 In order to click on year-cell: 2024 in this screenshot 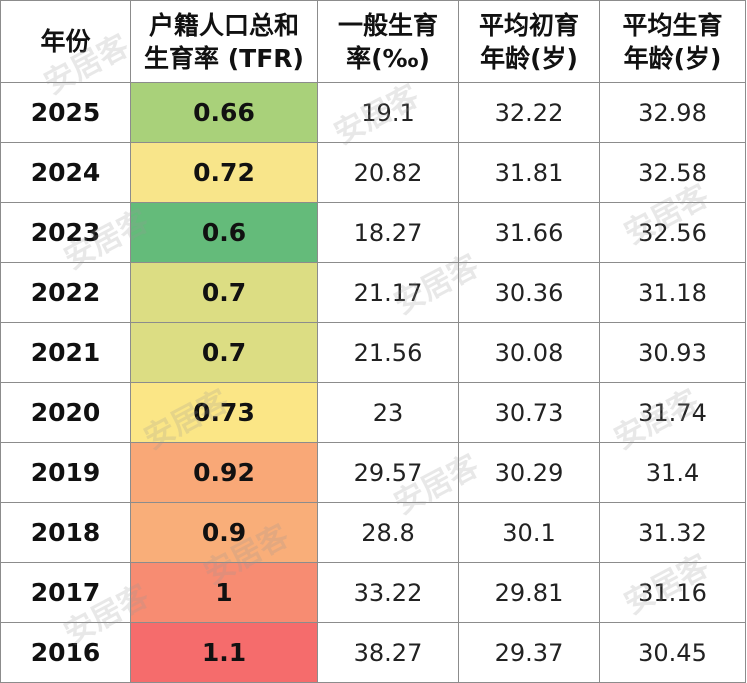, I will do `click(65, 172)`.